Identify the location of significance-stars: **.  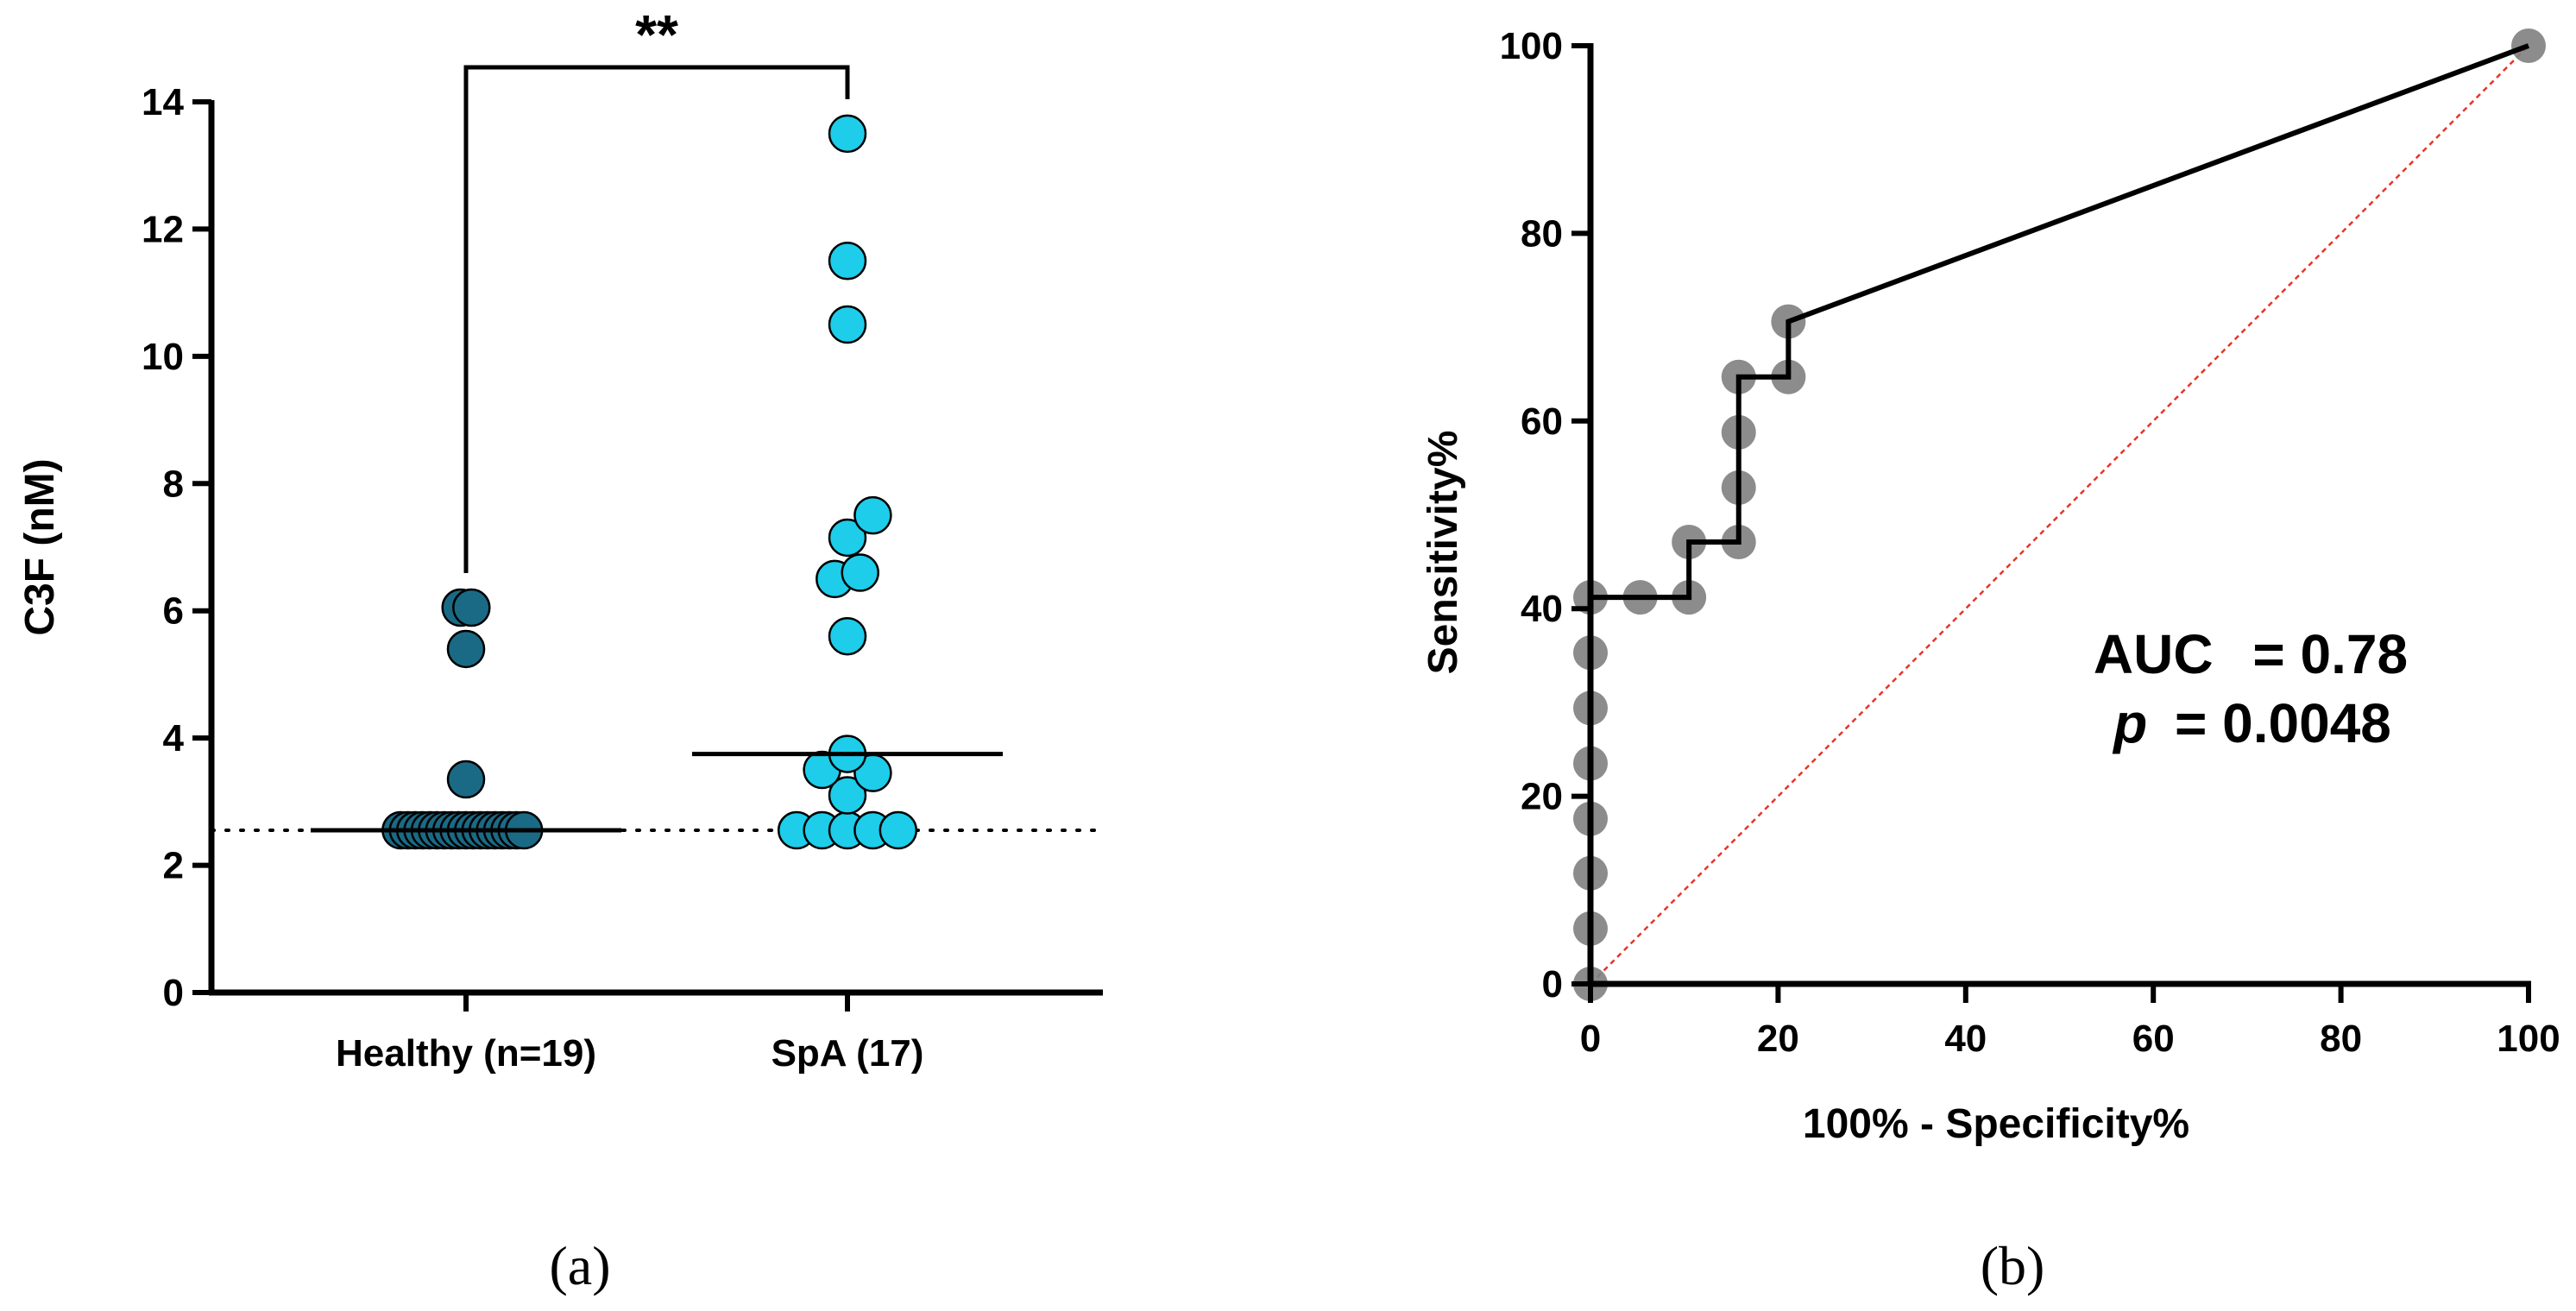
(656, 34).